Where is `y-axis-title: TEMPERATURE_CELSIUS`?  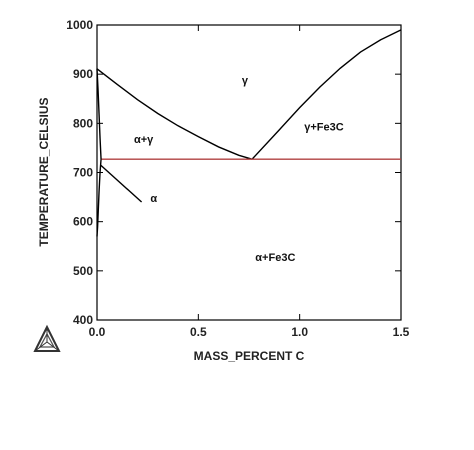 y-axis-title: TEMPERATURE_CELSIUS is located at coordinates (44, 171).